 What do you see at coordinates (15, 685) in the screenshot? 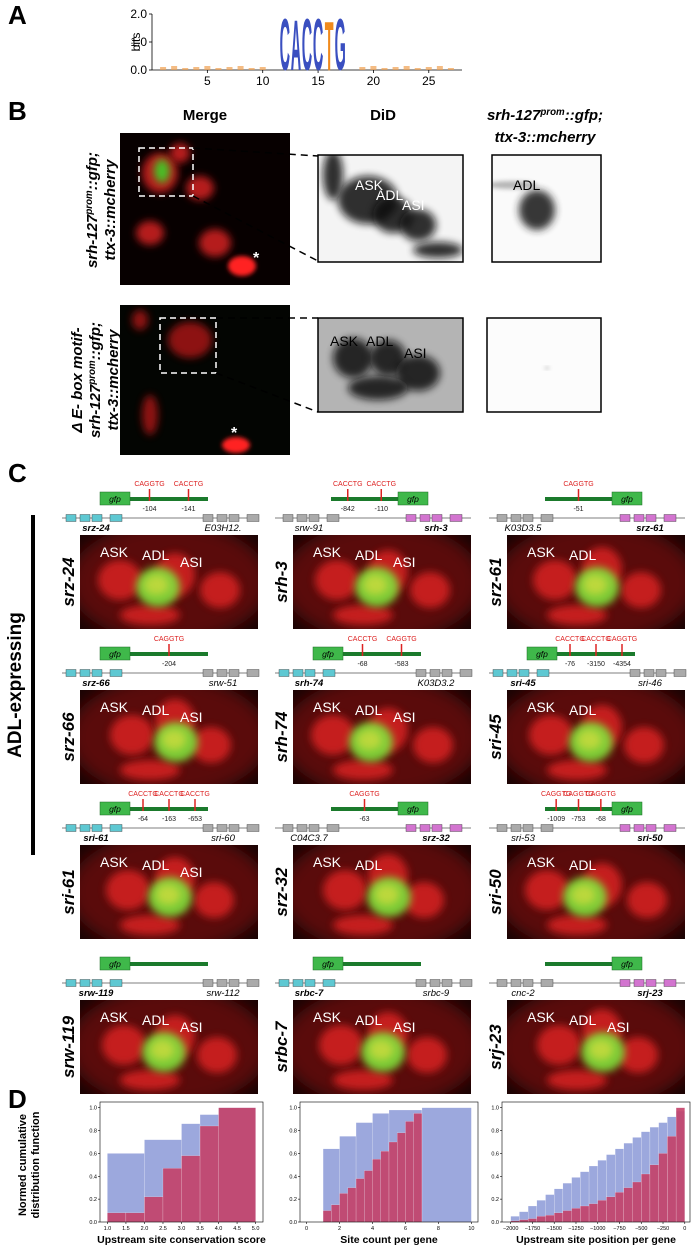
I see `group-label: ADL-expressing` at bounding box center [15, 685].